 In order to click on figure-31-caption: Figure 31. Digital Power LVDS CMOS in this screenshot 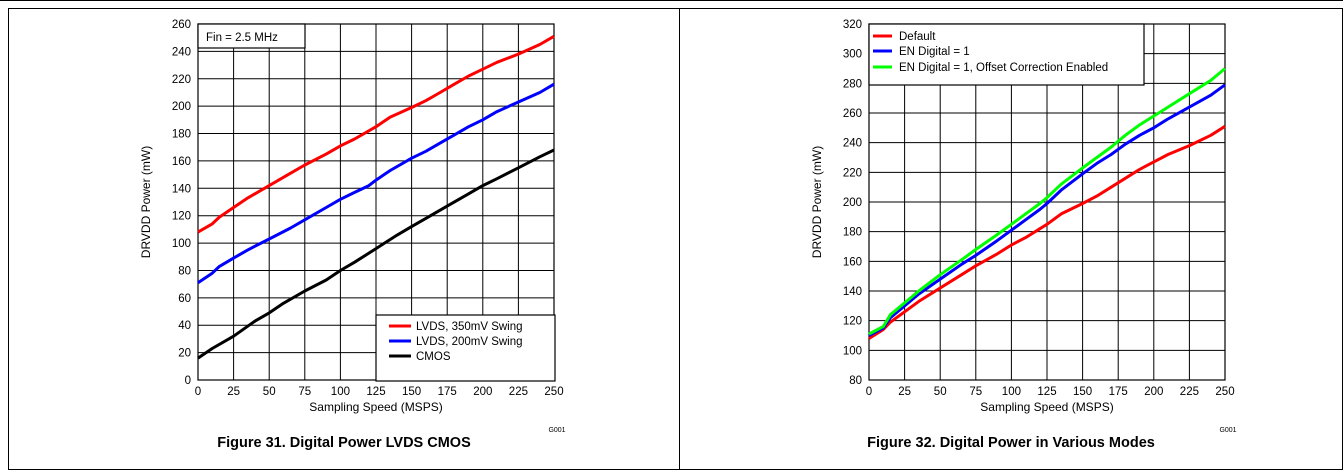, I will do `click(344, 443)`.